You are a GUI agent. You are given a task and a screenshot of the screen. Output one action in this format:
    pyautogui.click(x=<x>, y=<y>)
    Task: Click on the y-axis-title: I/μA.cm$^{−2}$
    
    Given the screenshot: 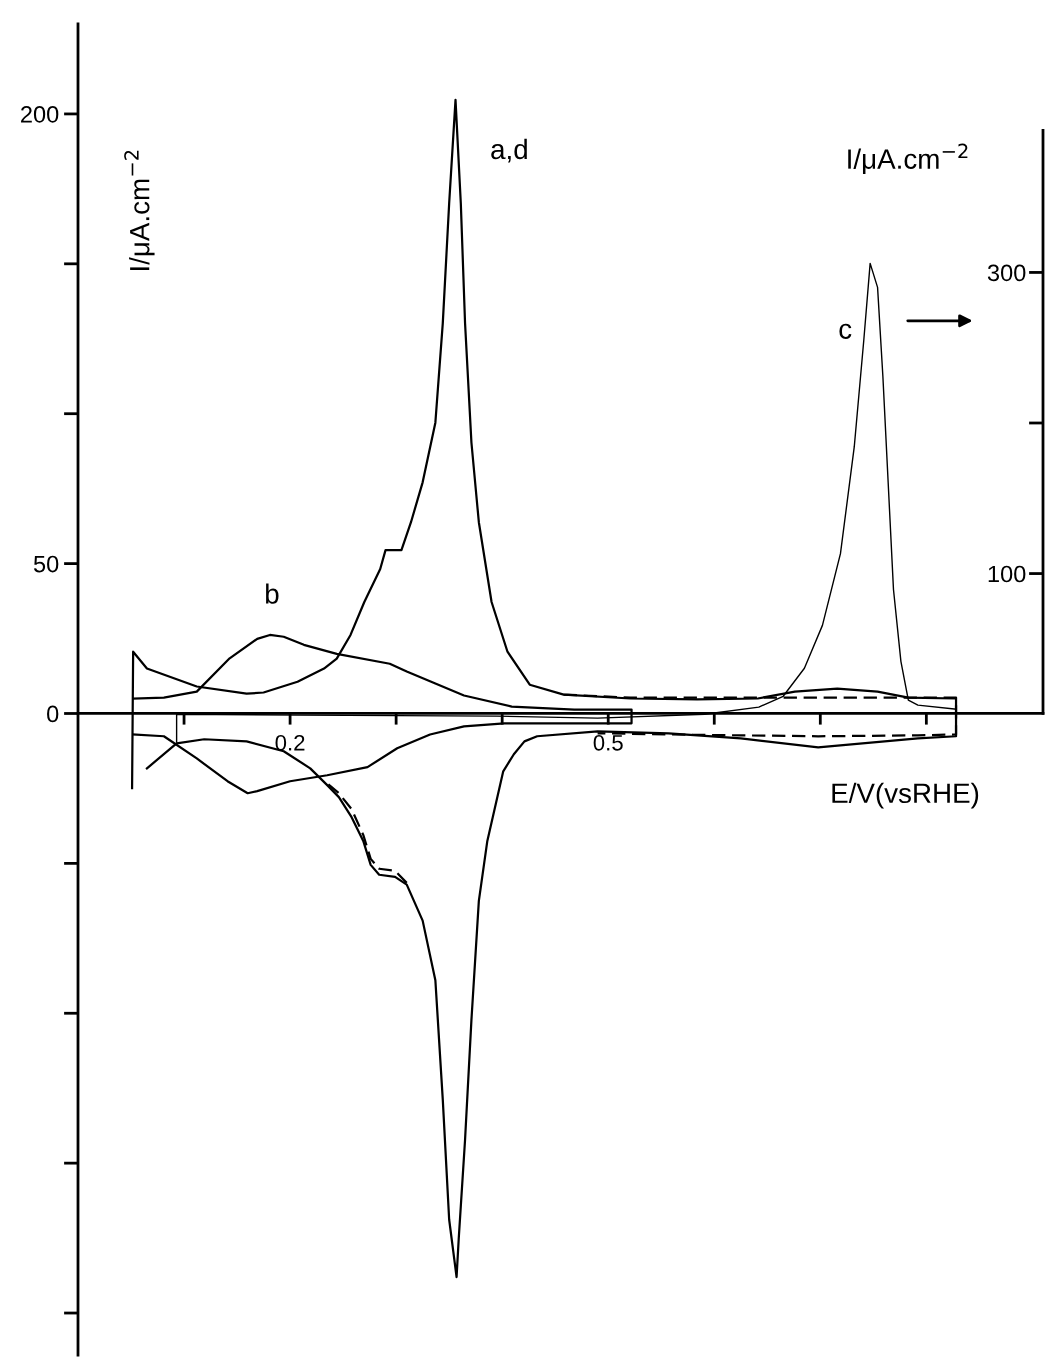 What is the action you would take?
    pyautogui.click(x=139, y=210)
    